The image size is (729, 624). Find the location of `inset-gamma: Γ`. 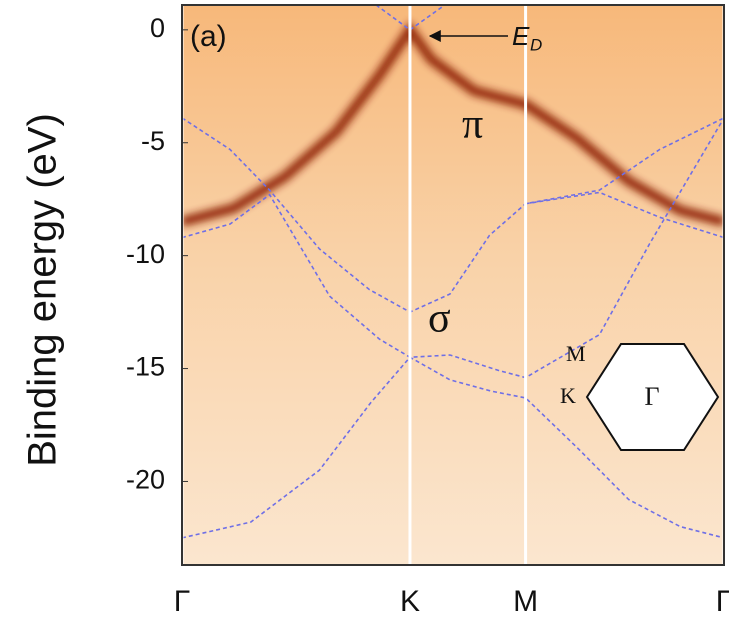

inset-gamma: Γ is located at coordinates (651, 396).